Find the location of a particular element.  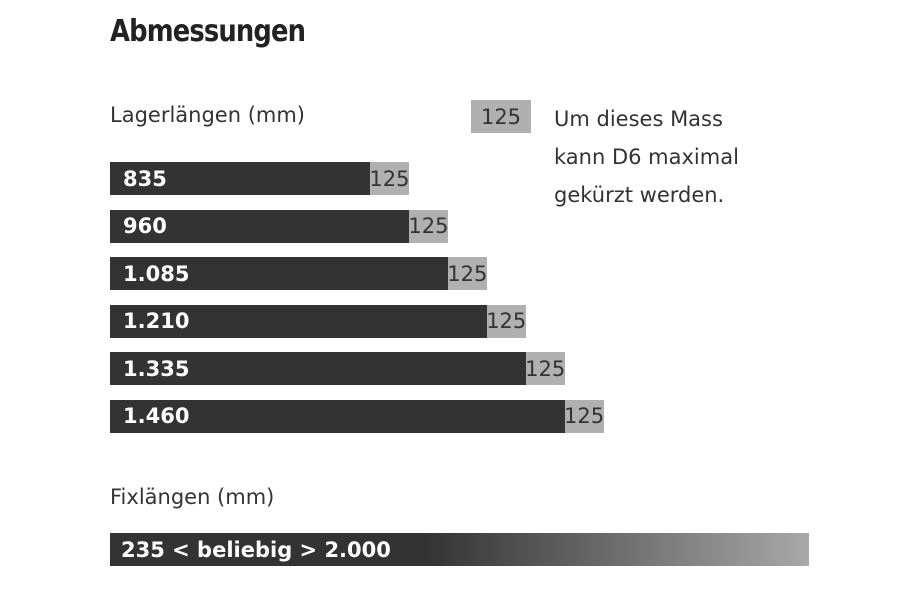

legend-line-1: Um dieses Mass is located at coordinates (638, 119).